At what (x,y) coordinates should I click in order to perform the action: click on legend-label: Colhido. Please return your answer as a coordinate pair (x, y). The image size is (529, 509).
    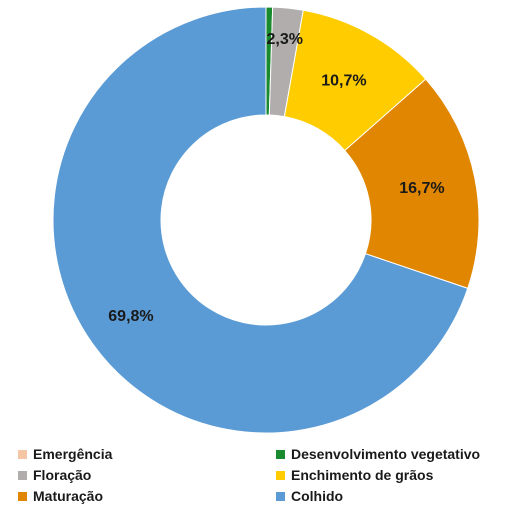
    Looking at the image, I should click on (317, 496).